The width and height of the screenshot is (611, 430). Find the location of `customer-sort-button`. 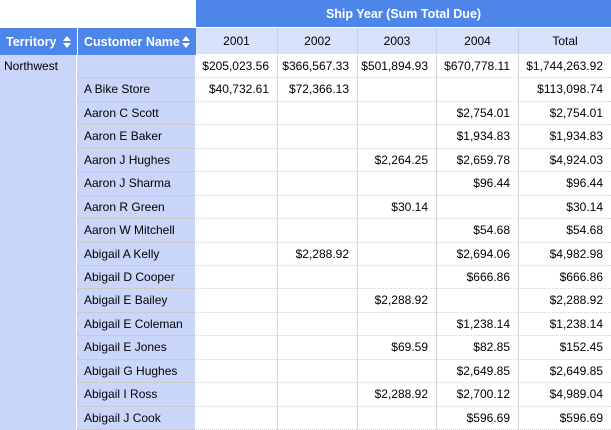

customer-sort-button is located at coordinates (186, 42).